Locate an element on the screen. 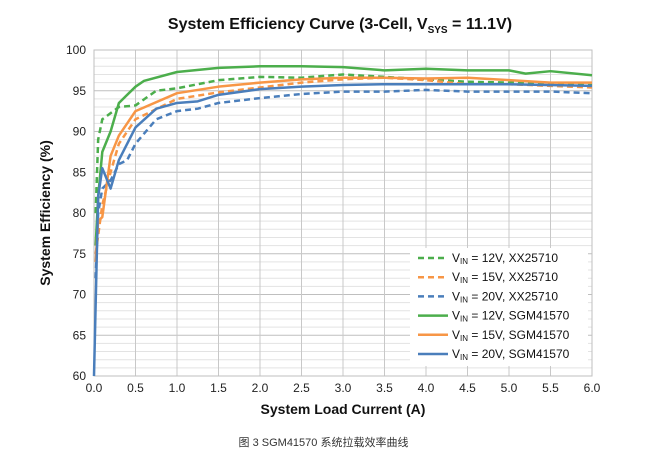 This screenshot has height=461, width=647. y-tick-label: 75 is located at coordinates (80, 254).